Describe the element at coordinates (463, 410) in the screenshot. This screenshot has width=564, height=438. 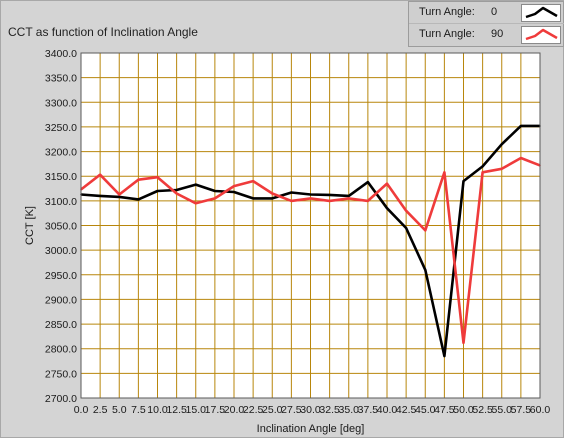
I see `x-tick-label: 50.0` at that location.